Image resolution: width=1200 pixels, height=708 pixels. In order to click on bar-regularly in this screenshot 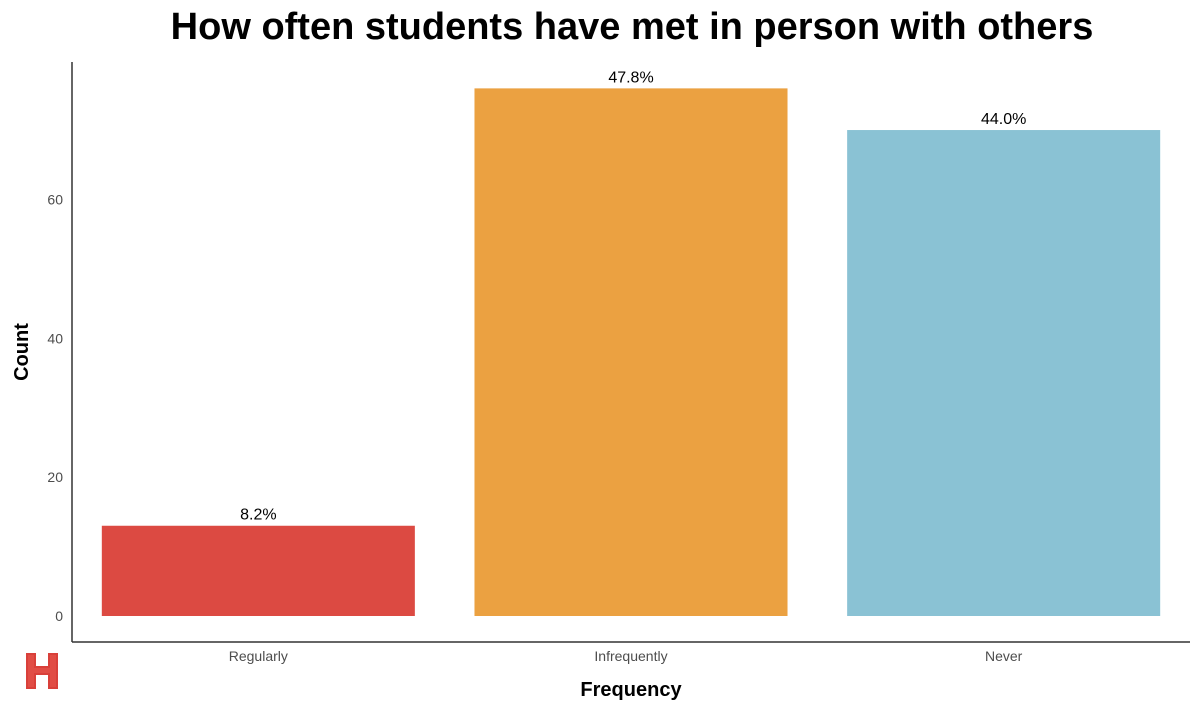, I will do `click(258, 570)`.